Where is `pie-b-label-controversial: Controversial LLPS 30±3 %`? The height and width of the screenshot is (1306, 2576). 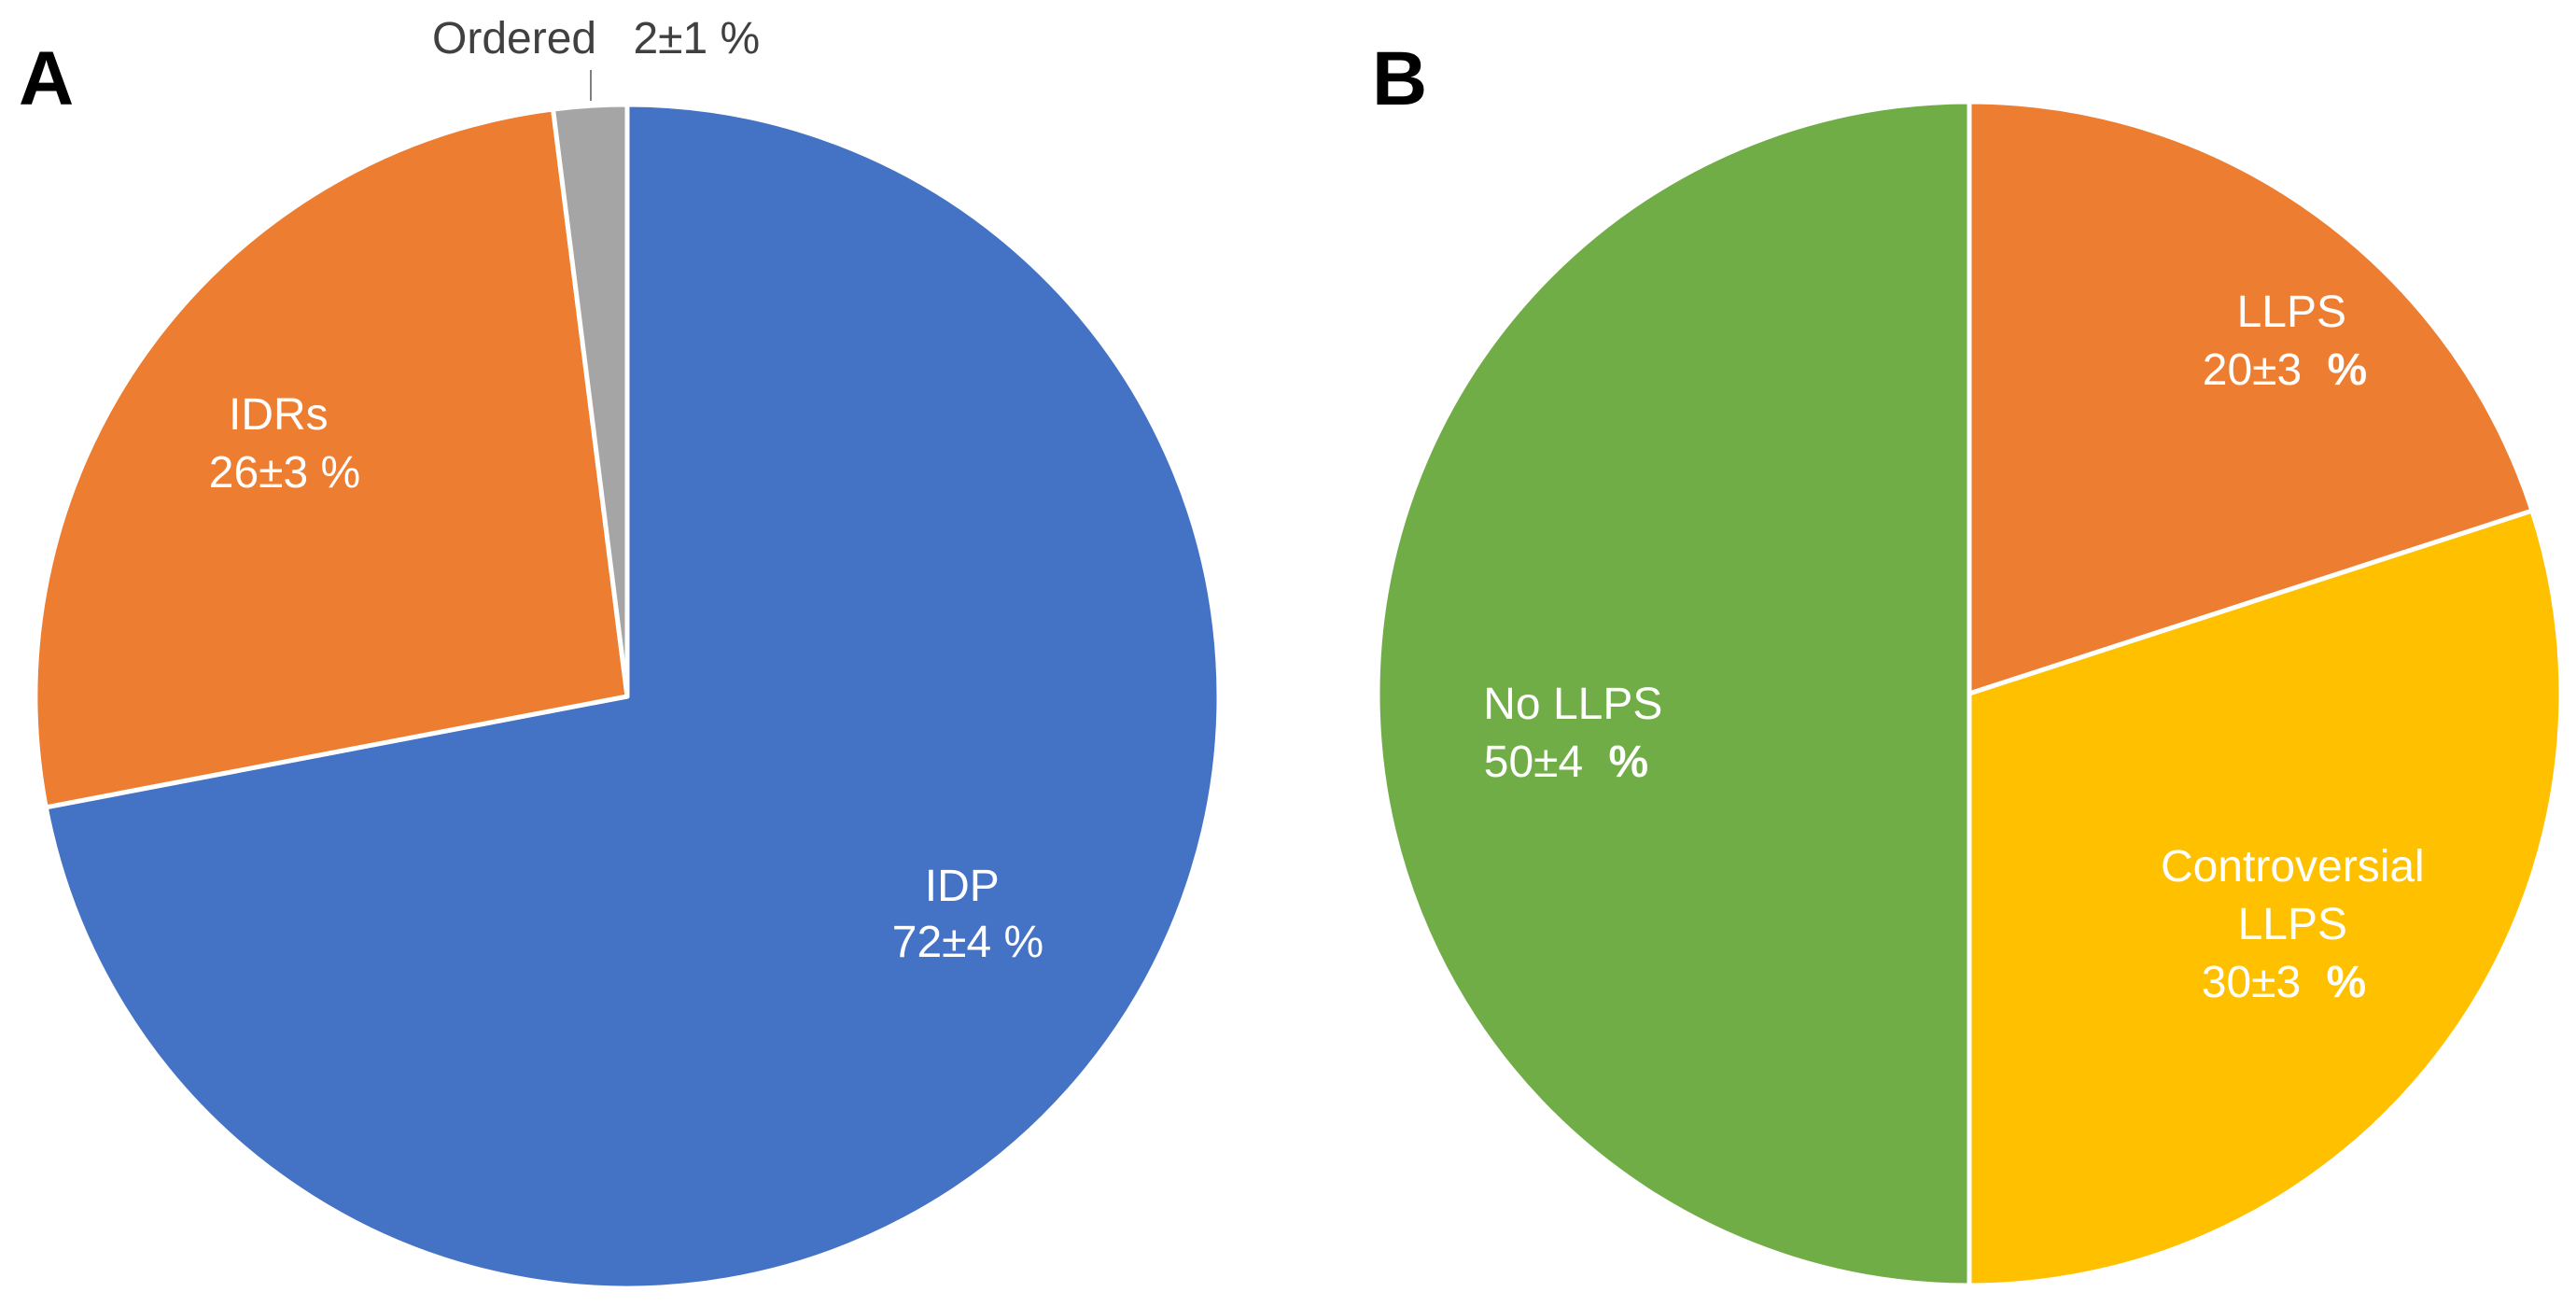
pie-b-label-controversial: Controversial LLPS 30±3 % is located at coordinates (2299, 925).